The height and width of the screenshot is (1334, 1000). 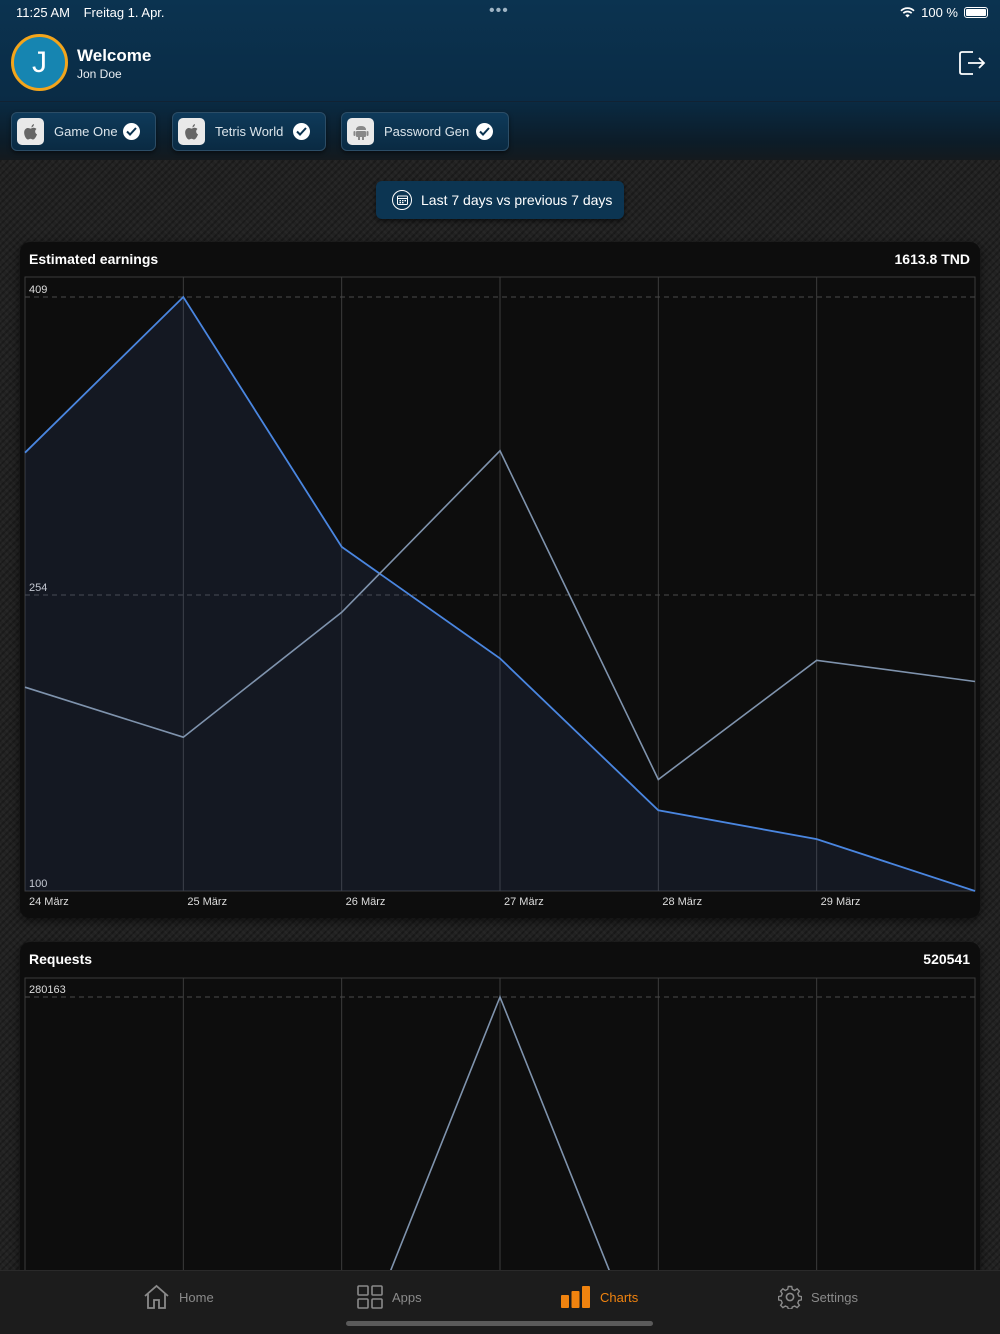 I want to click on multitask-dots: •••, so click(x=499, y=10).